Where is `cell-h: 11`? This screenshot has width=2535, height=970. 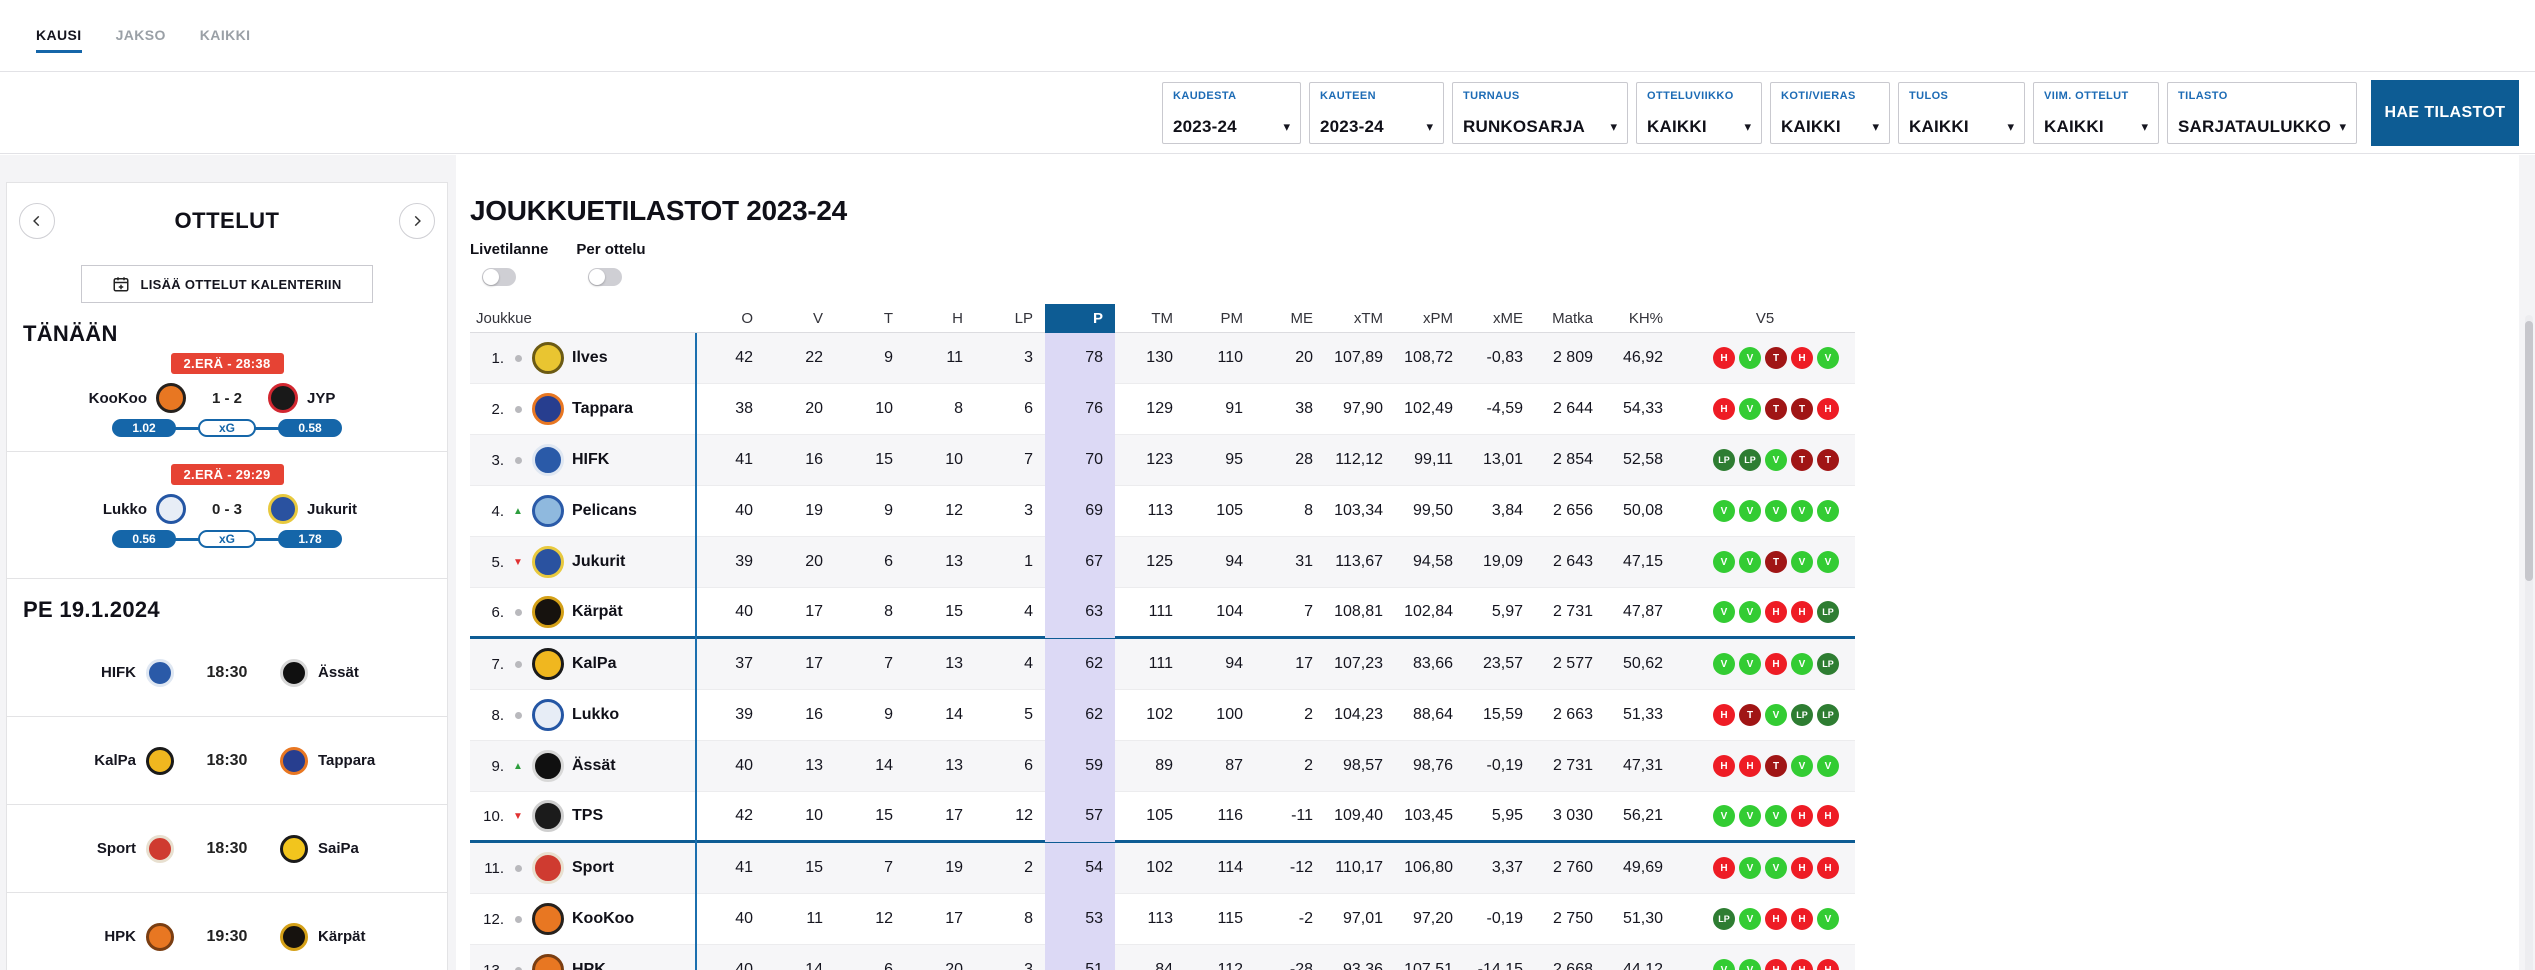
cell-h: 11 is located at coordinates (954, 357).